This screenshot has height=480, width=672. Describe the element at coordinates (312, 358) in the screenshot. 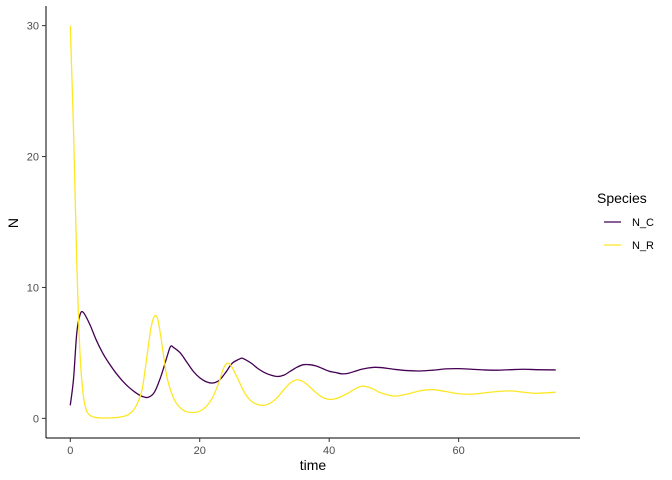

I see `series-line-n-c` at that location.